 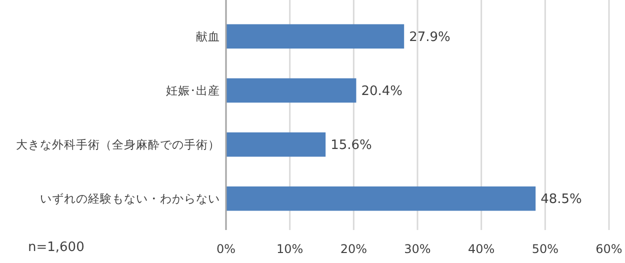 What do you see at coordinates (429, 37) in the screenshot?
I see `data-label: 27.9%` at bounding box center [429, 37].